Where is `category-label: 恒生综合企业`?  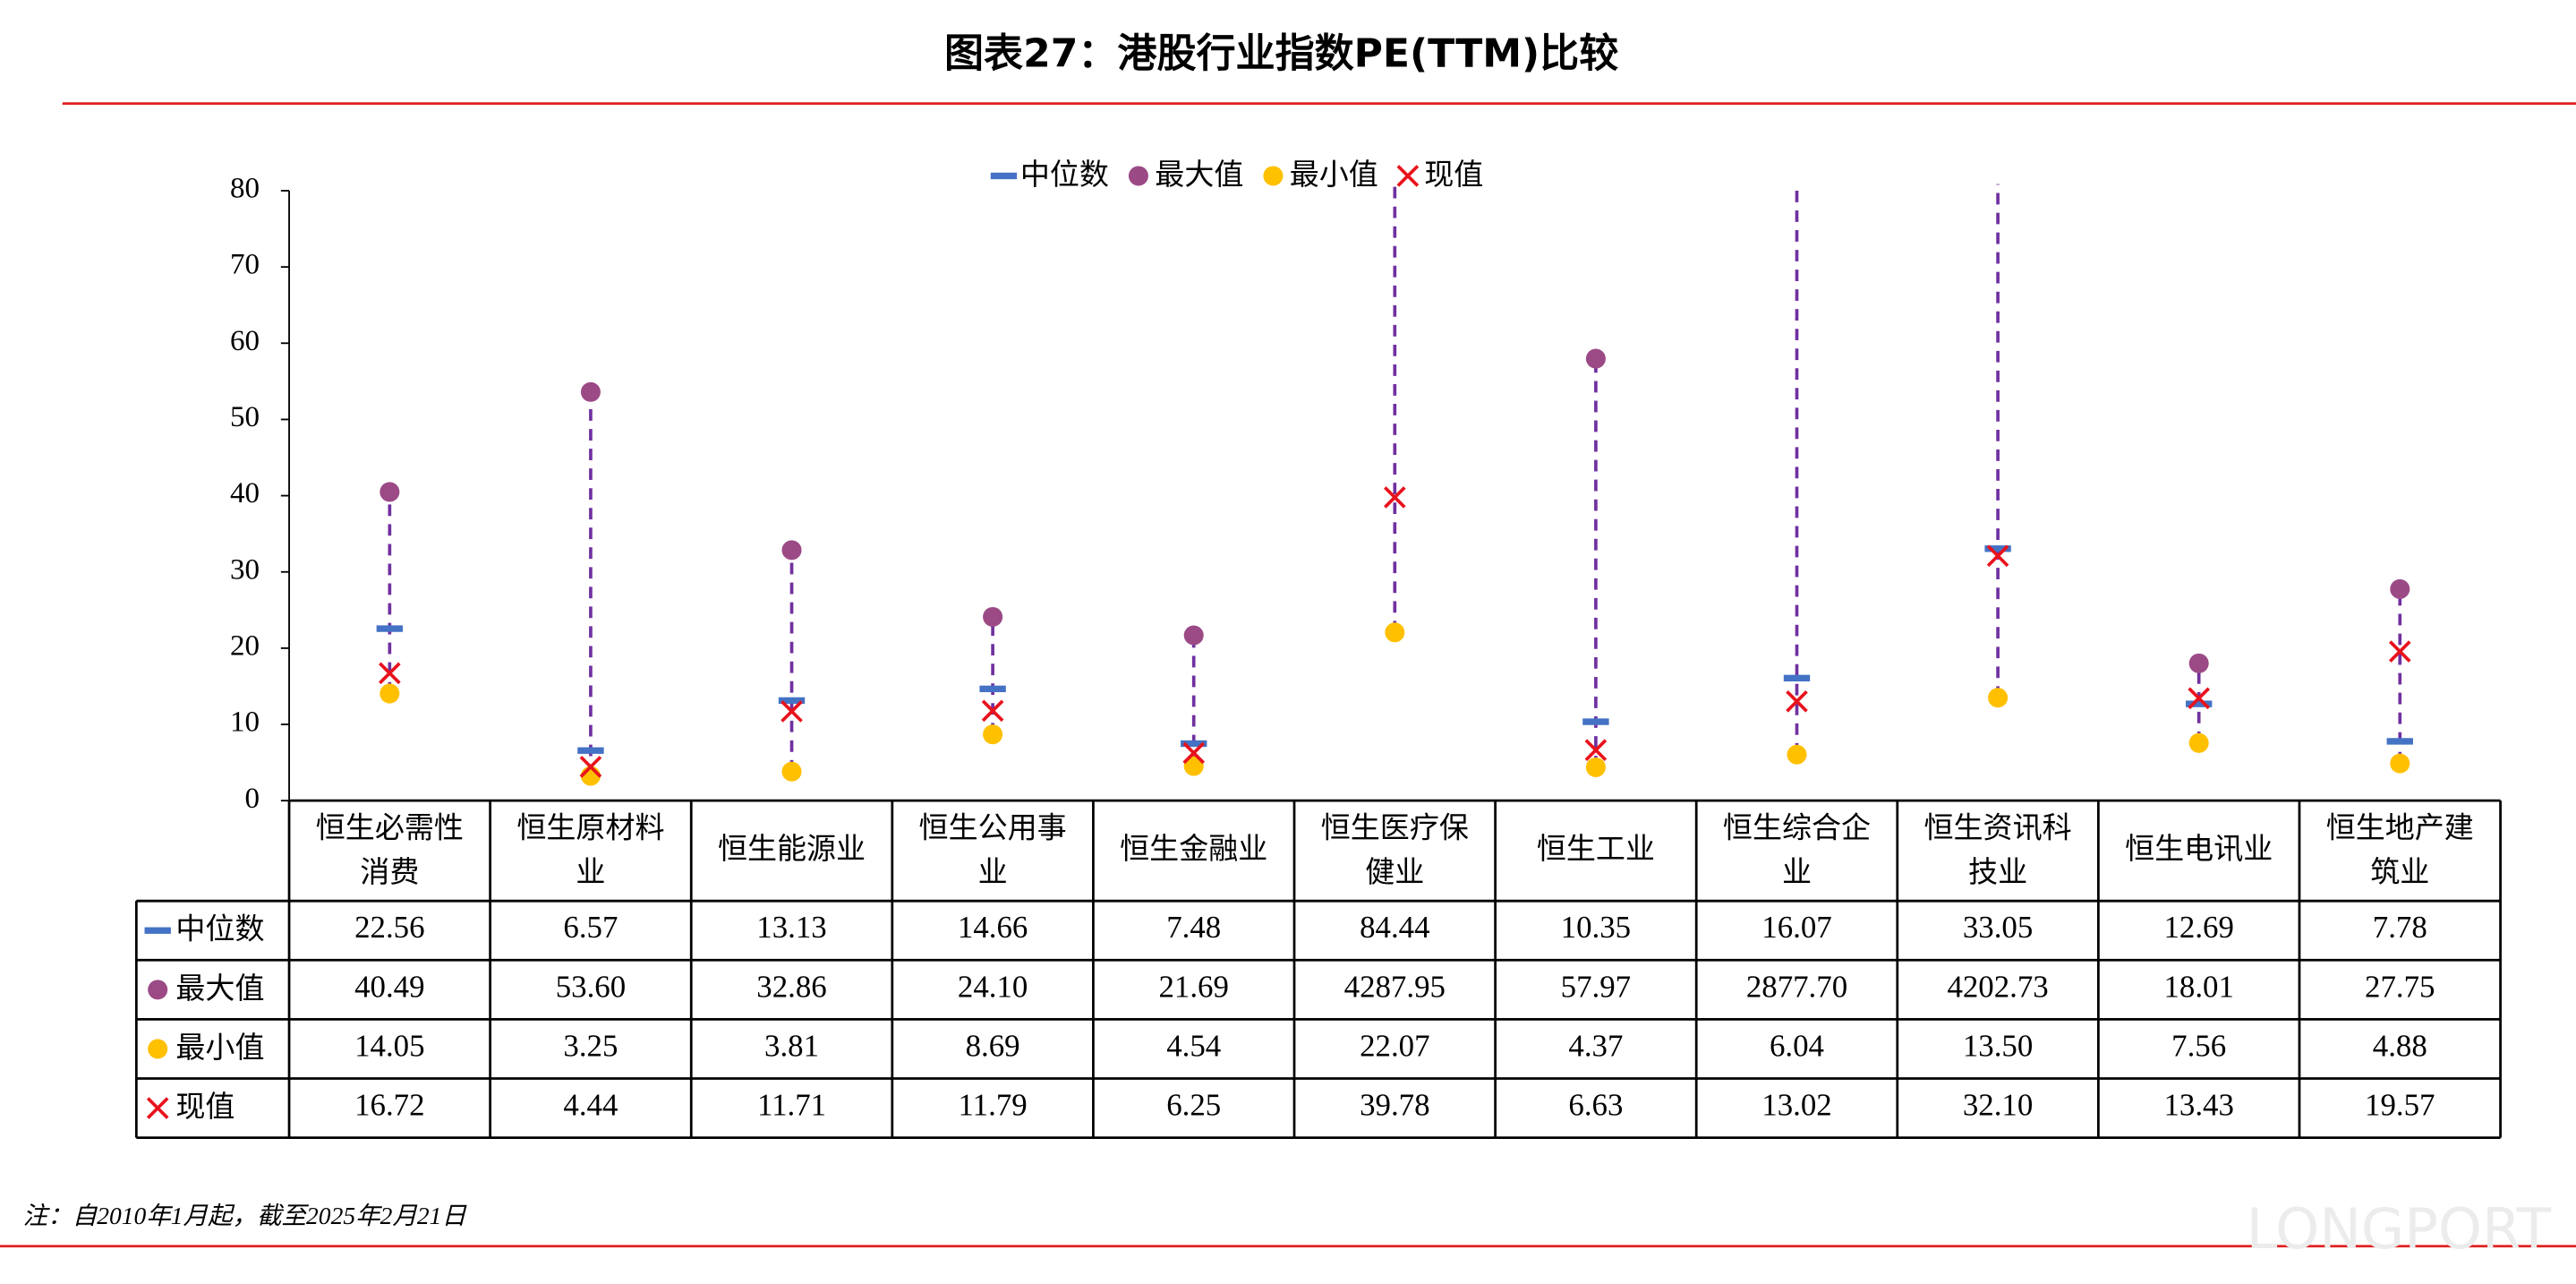 category-label: 恒生综合企业 is located at coordinates (1797, 849).